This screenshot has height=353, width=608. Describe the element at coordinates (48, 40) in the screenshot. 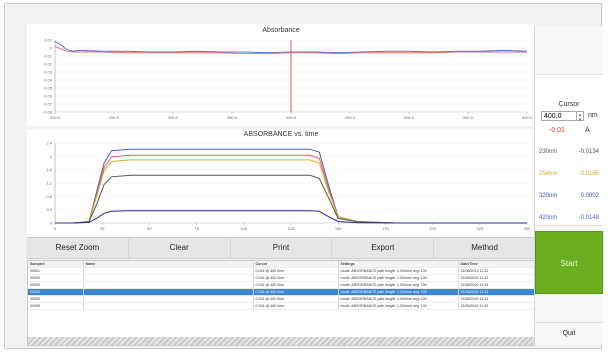

I see `y-tick-label: 0.01` at that location.